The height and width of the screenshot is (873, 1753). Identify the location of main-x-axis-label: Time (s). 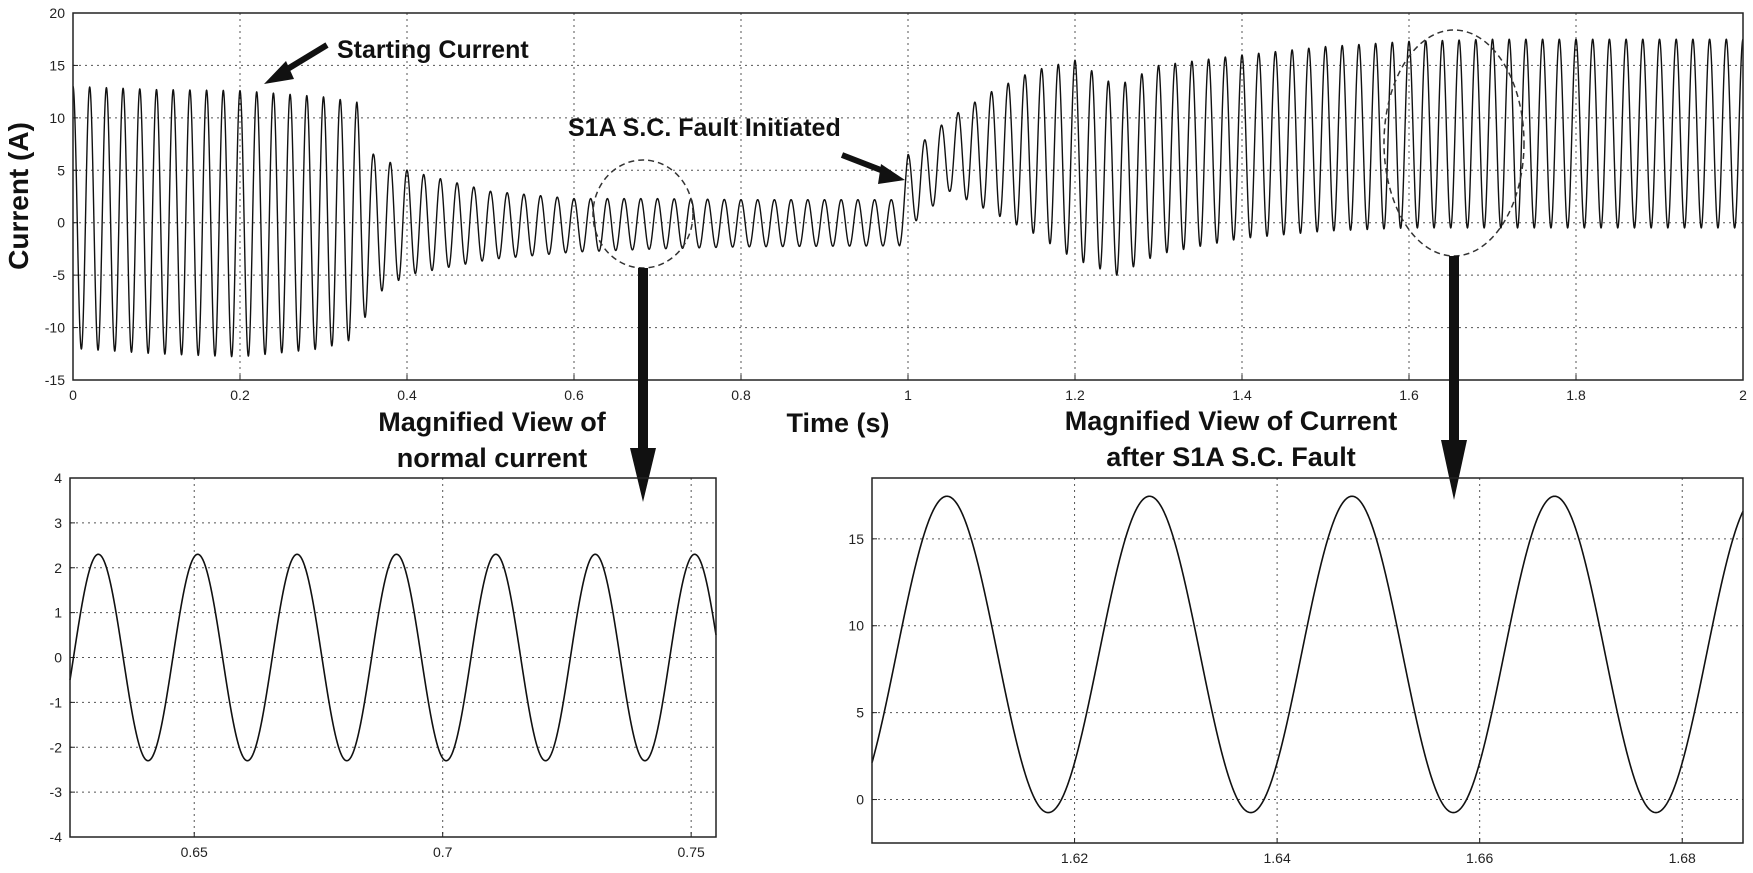
(837, 423).